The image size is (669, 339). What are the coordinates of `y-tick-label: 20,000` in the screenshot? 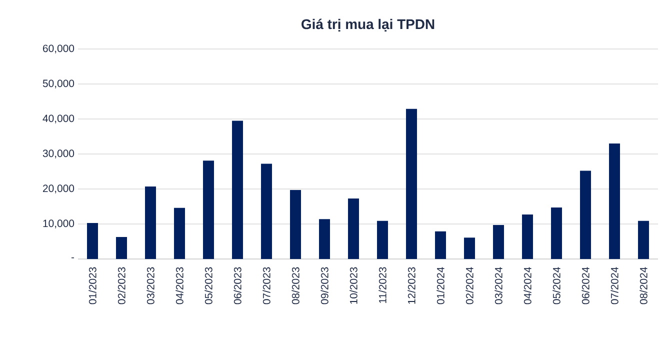 It's located at (58, 189).